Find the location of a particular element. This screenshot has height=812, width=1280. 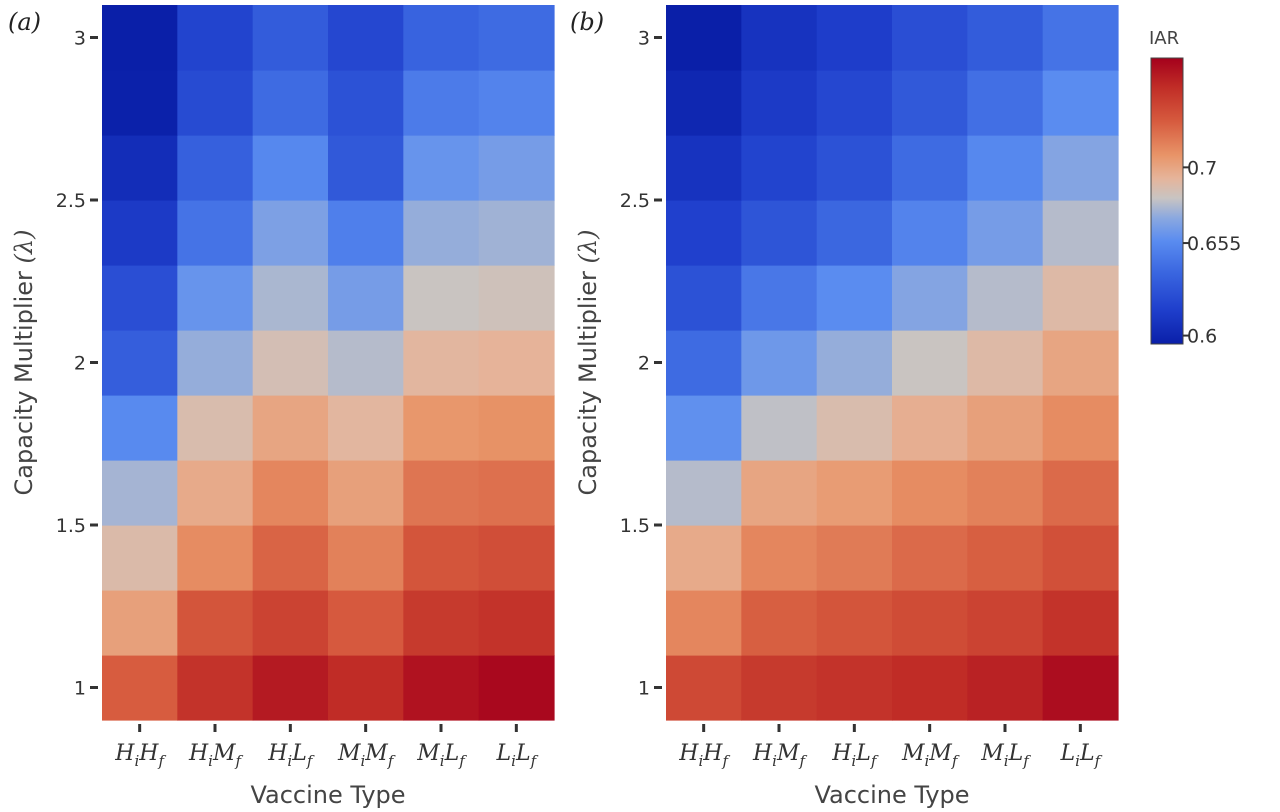

x-tick-label: MiMf is located at coordinates (366, 755).